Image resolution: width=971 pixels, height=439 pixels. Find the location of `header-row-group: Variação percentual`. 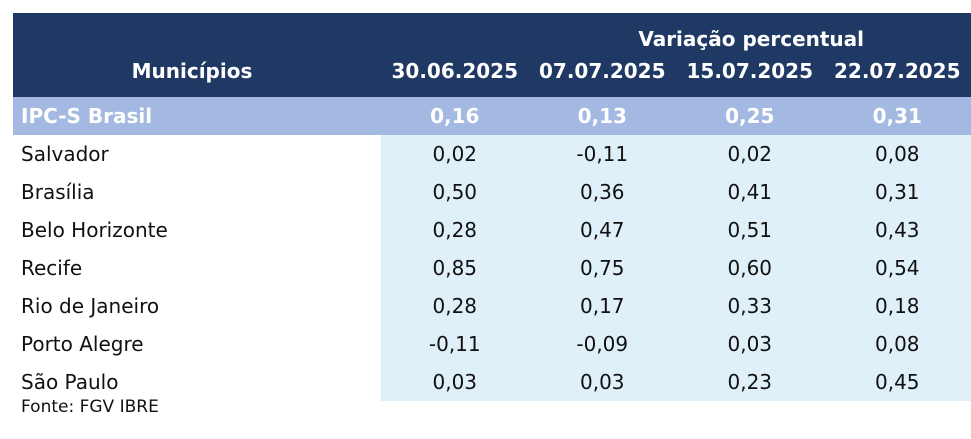

header-row-group: Variação percentual is located at coordinates (492, 33).